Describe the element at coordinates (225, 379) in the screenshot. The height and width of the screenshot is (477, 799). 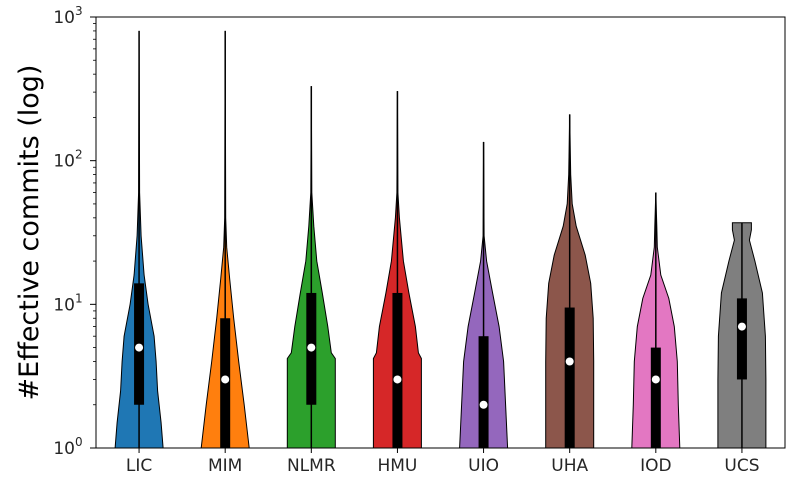
I see `median-marker-mim` at that location.